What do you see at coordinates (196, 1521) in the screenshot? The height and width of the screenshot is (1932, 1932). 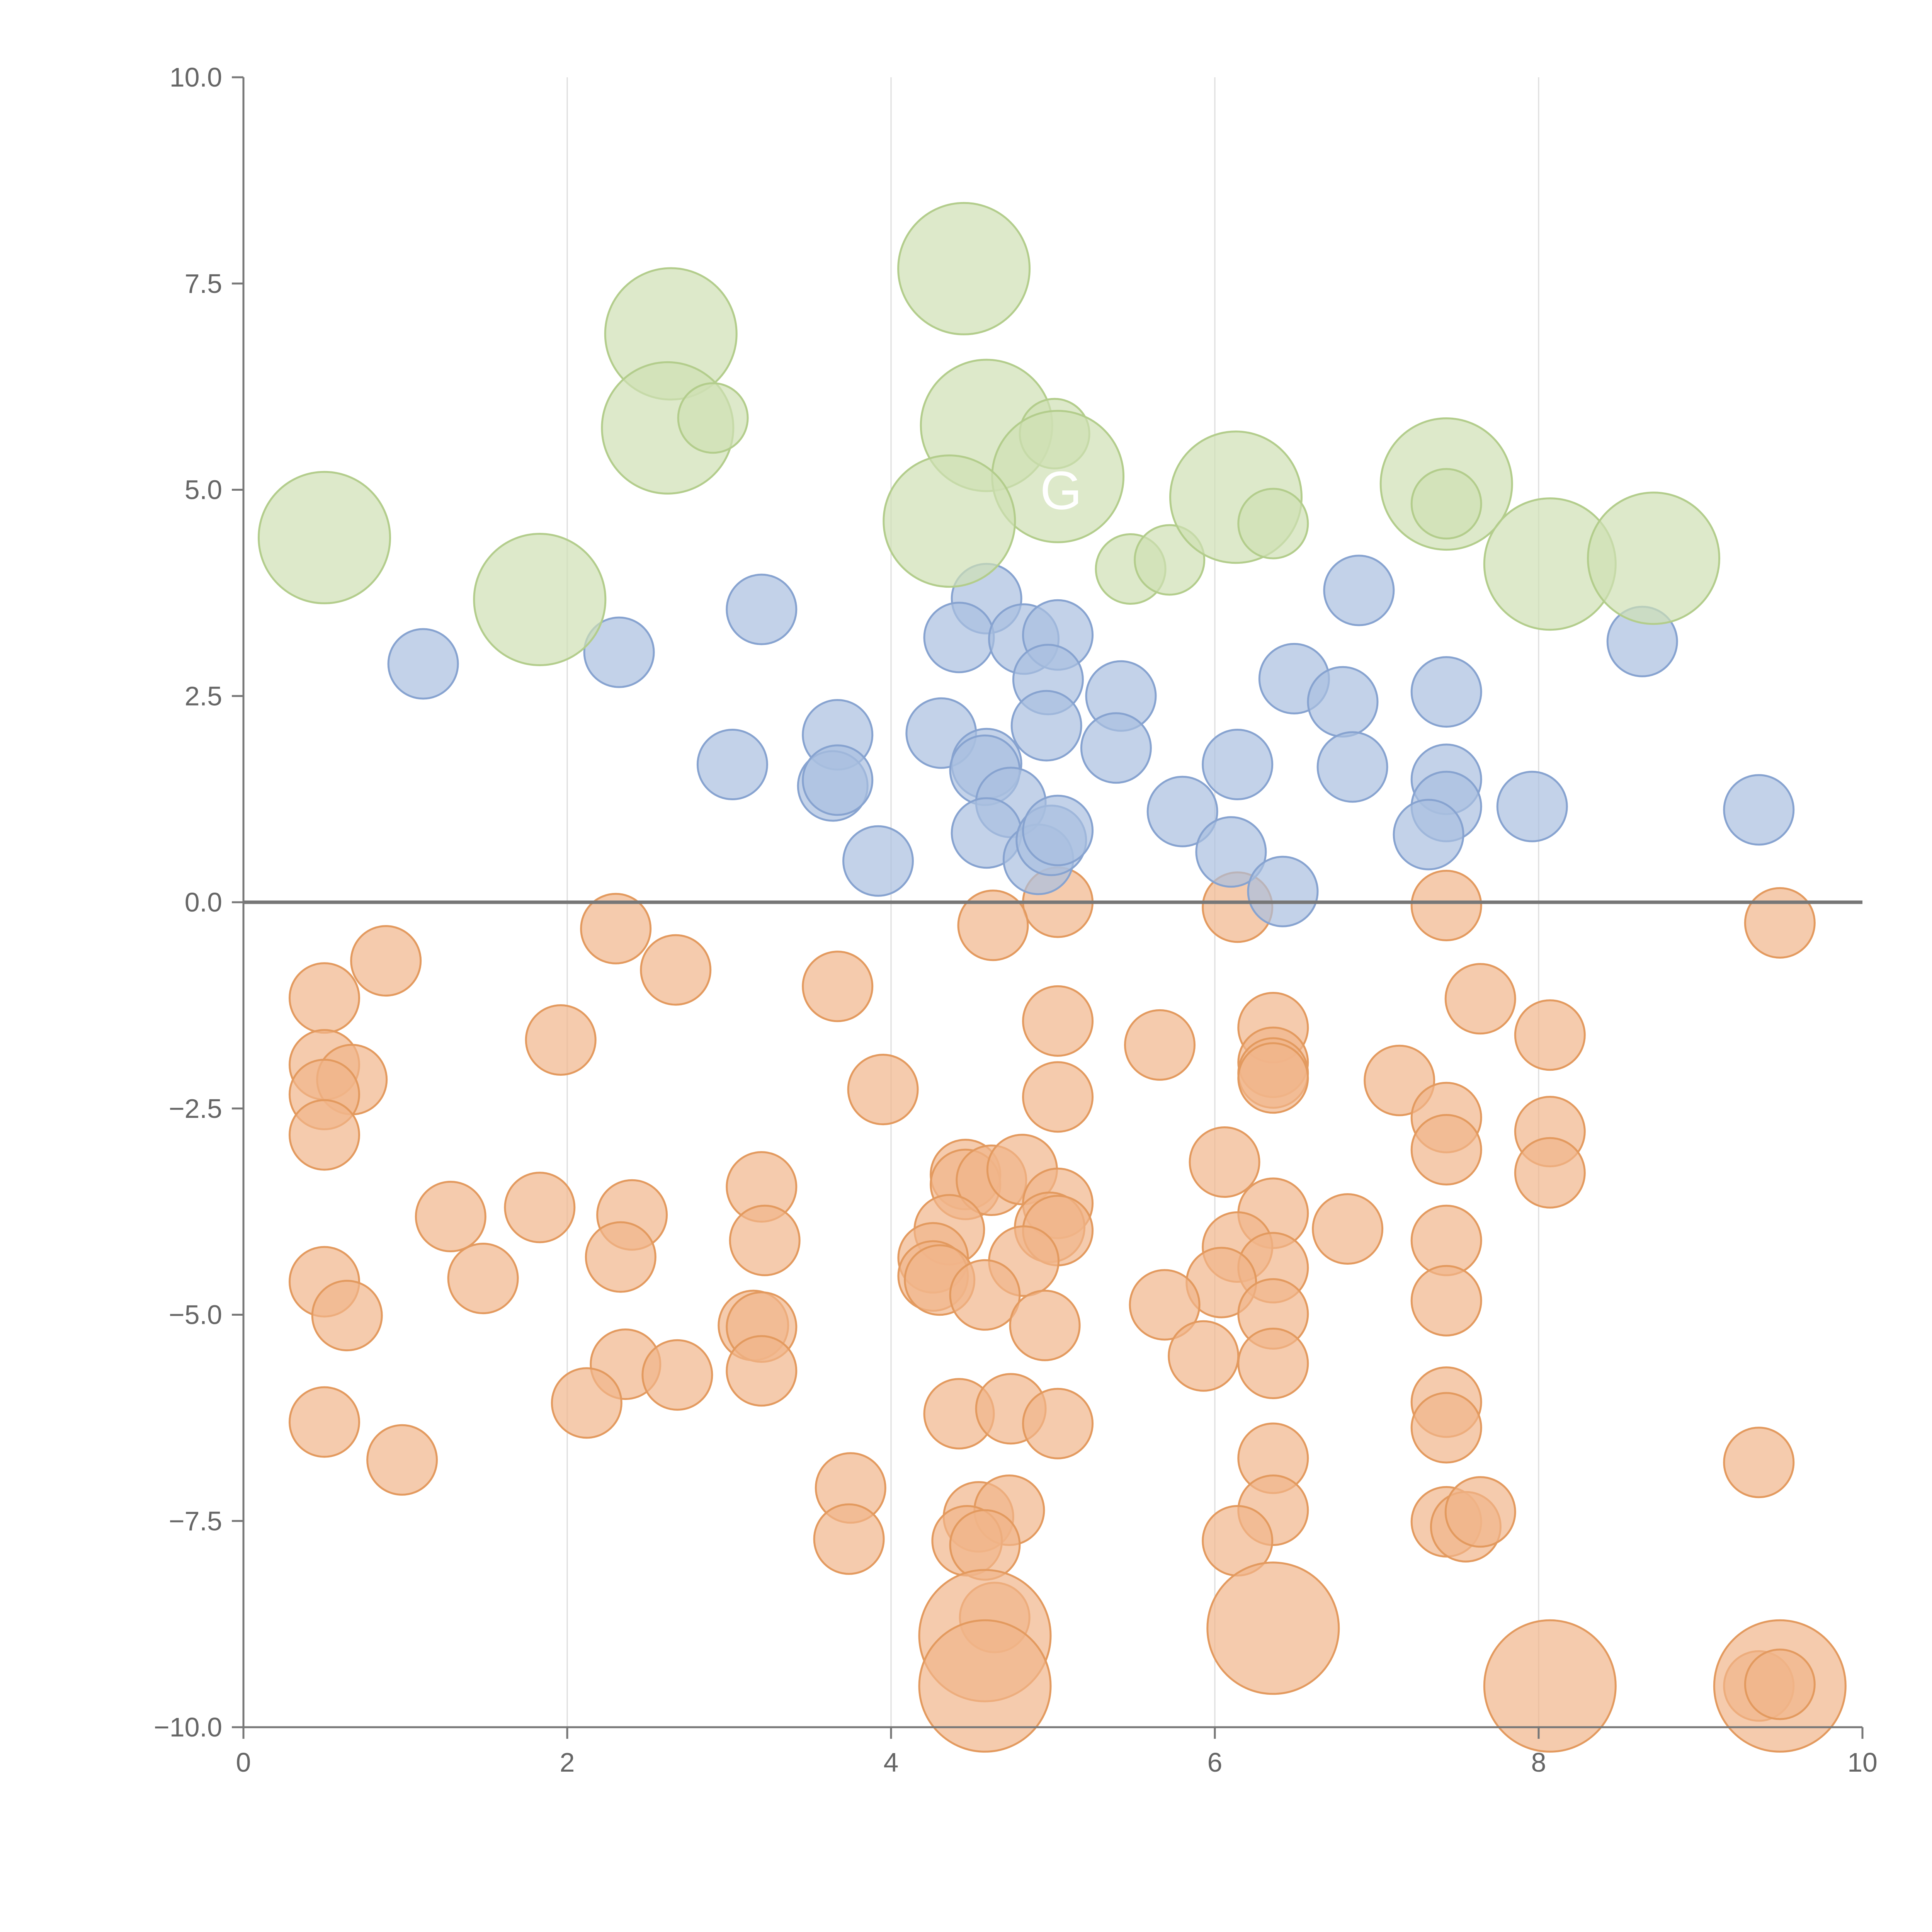 I see `y-tick-label: −7.5` at bounding box center [196, 1521].